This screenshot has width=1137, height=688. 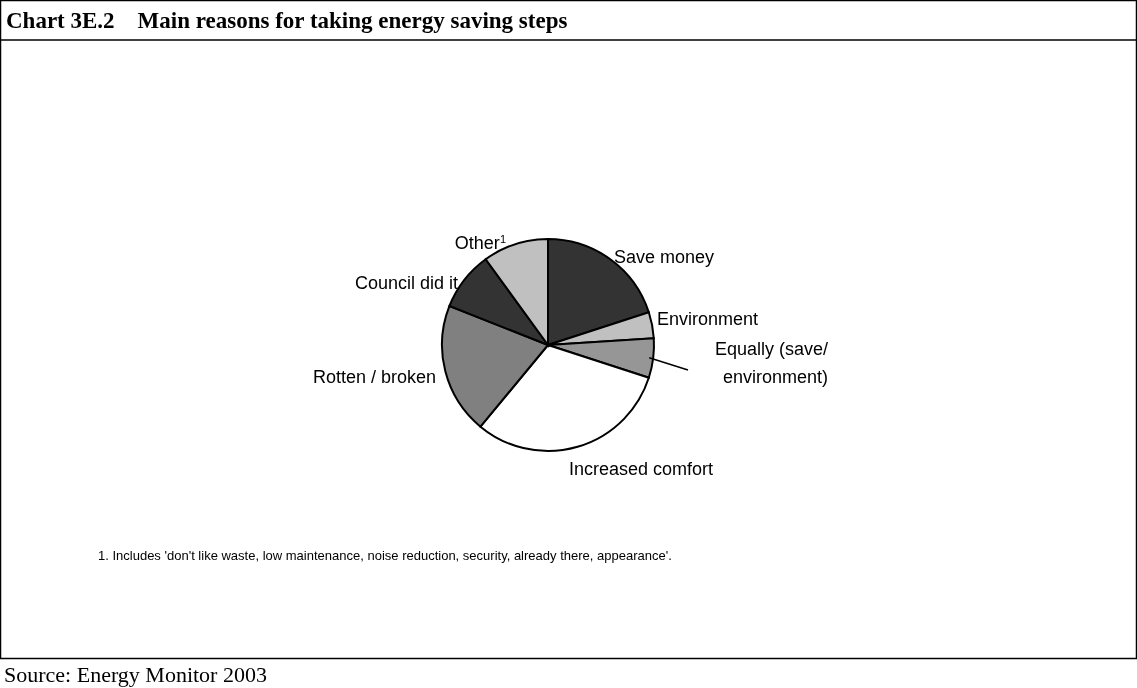 I want to click on legend-label: Equally (save/ environment), so click(x=771, y=363).